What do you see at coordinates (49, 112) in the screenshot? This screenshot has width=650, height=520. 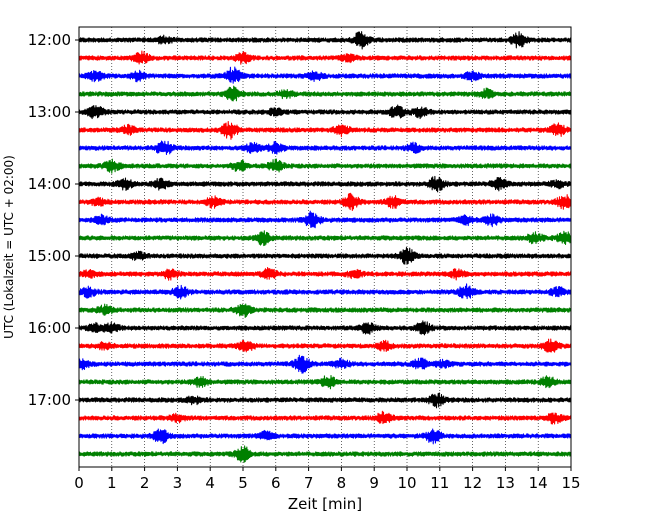 I see `y-tick-label: 13:00` at bounding box center [49, 112].